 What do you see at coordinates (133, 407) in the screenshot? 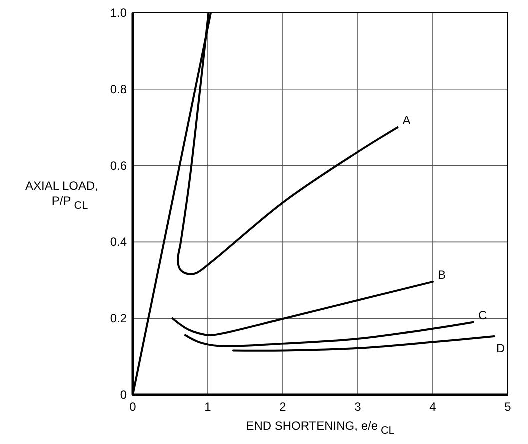
I see `x-tick-label: 0` at bounding box center [133, 407].